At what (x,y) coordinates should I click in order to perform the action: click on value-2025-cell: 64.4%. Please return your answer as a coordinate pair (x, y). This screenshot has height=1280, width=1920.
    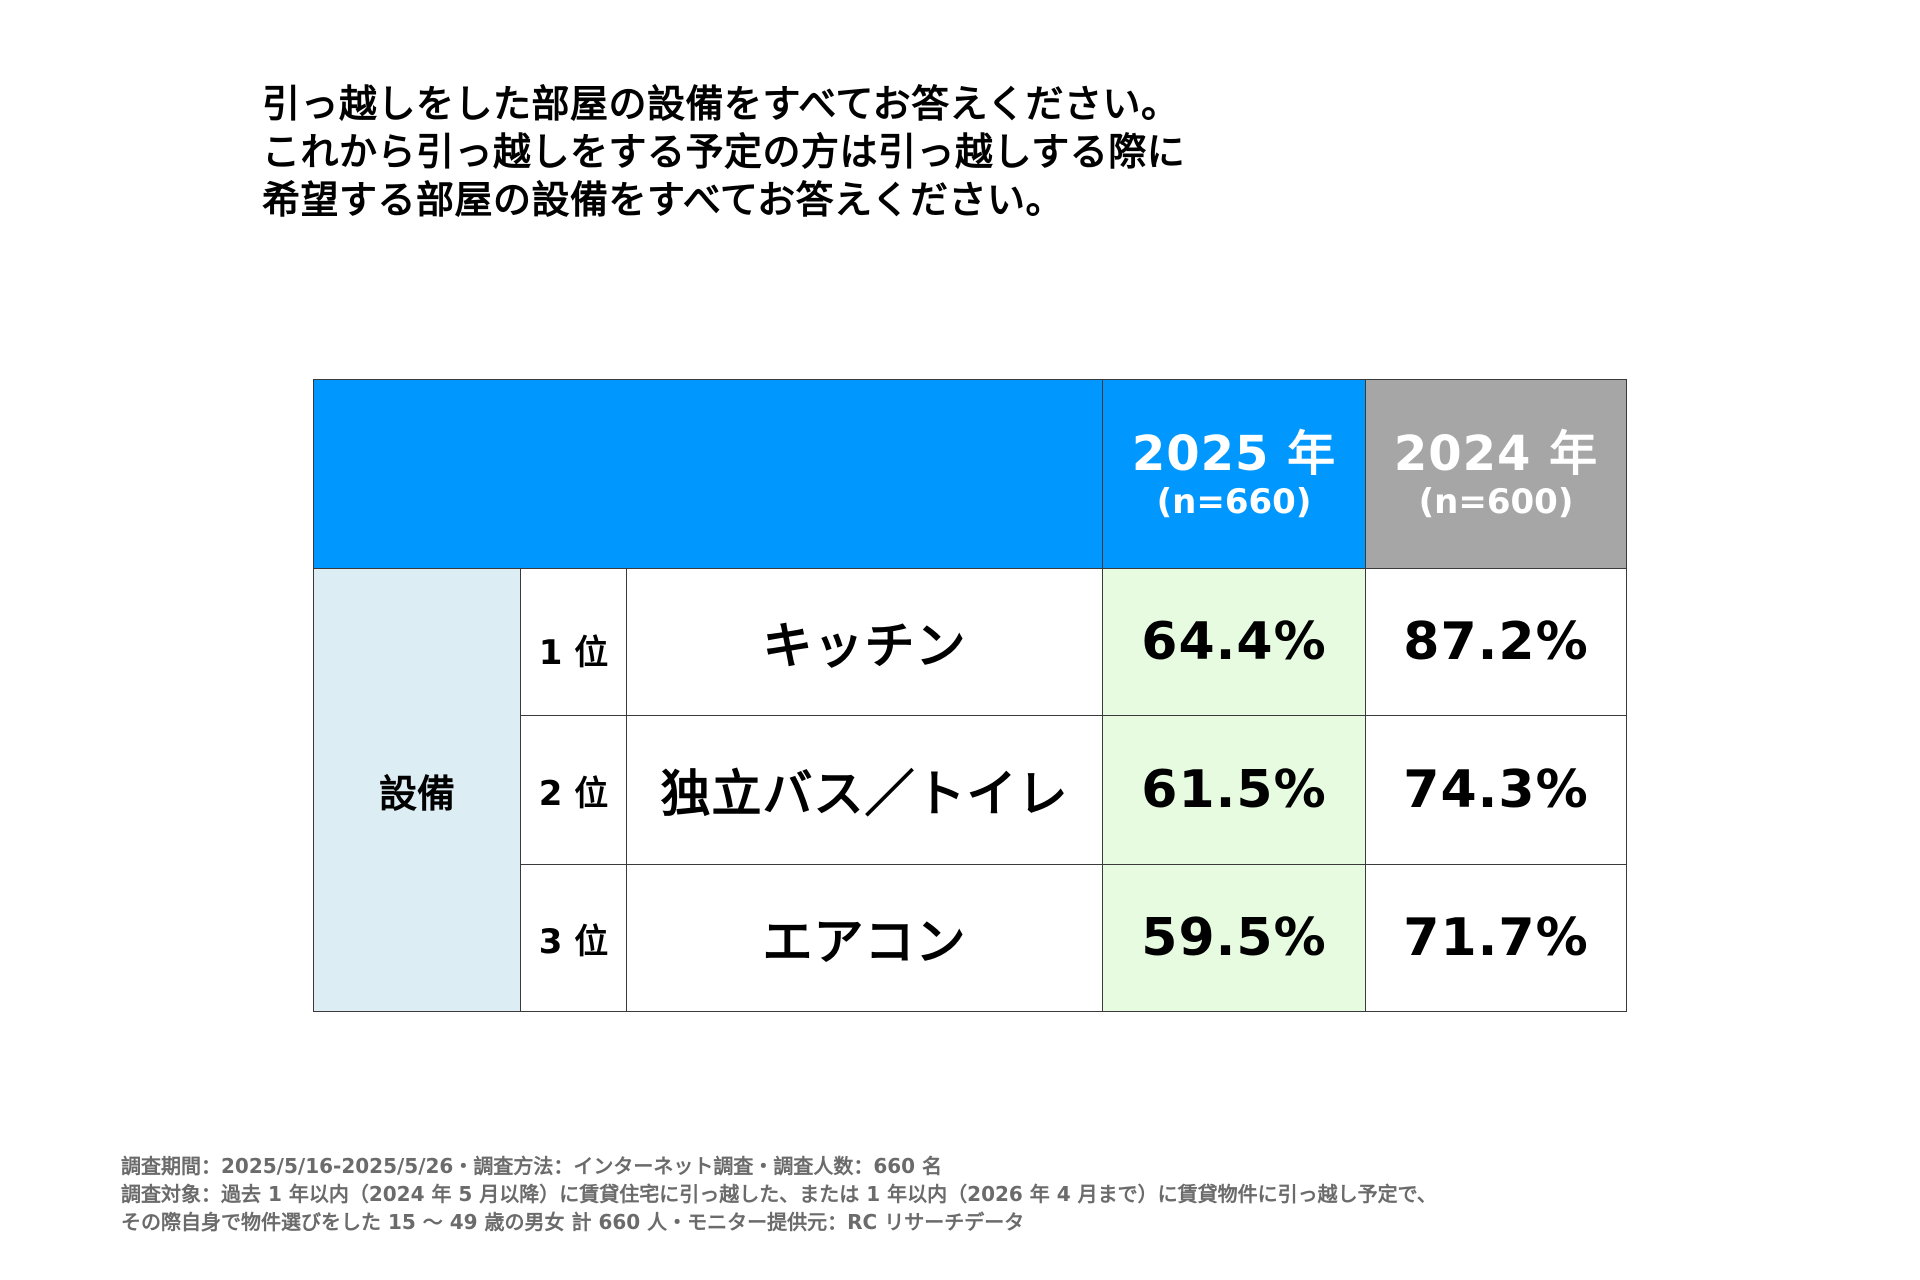
    Looking at the image, I should click on (1234, 642).